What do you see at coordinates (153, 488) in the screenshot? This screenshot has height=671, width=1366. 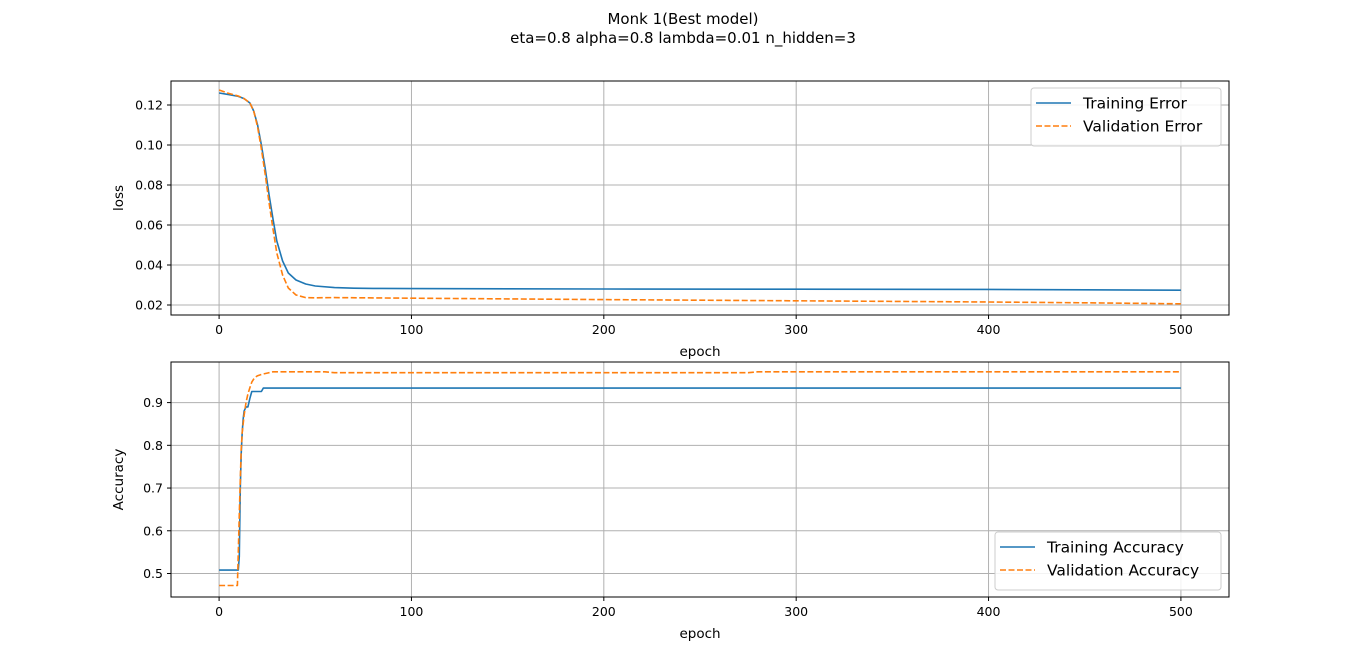 I see `y-tick-label: 0.7` at bounding box center [153, 488].